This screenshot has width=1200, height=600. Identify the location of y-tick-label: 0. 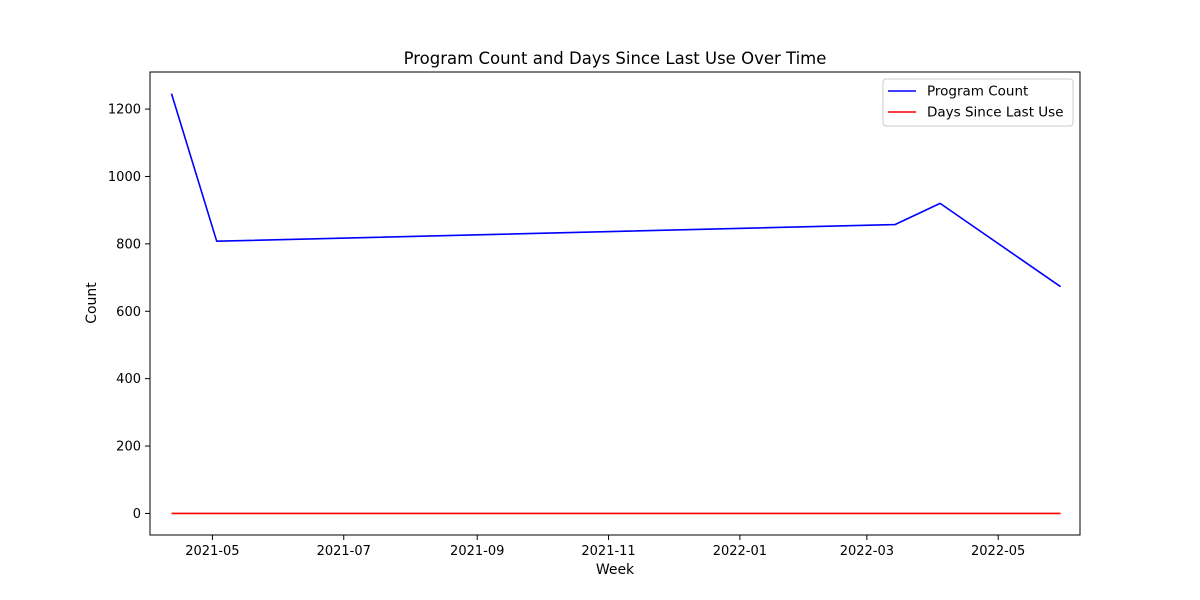
(137, 514).